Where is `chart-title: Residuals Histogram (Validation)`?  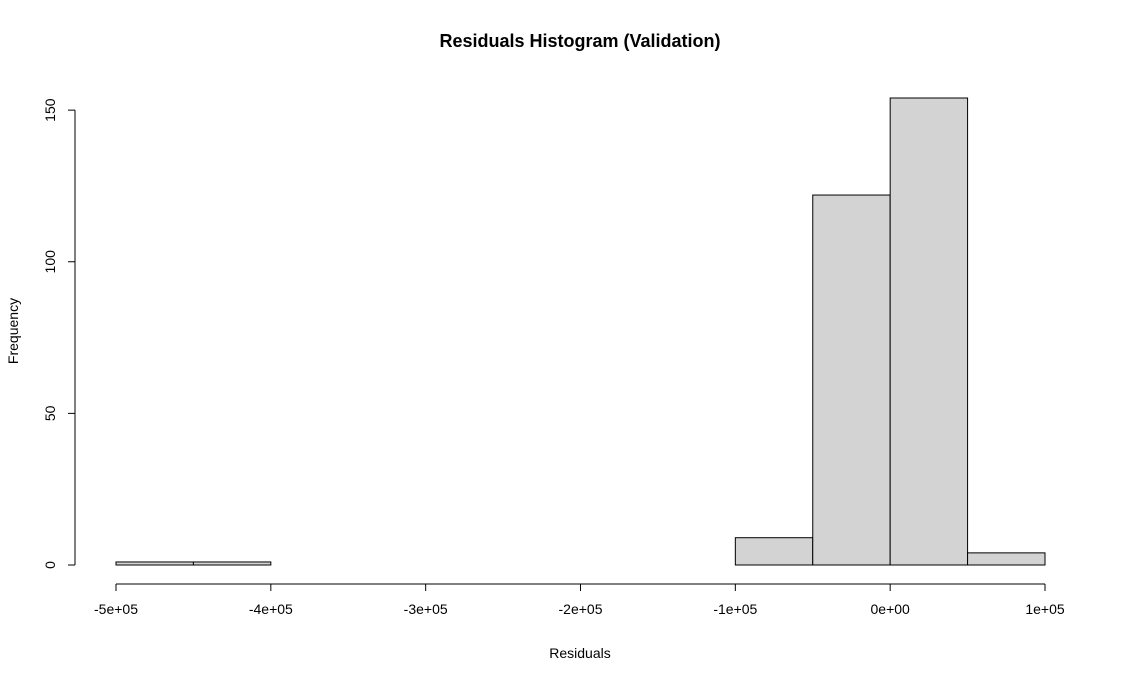
chart-title: Residuals Histogram (Validation) is located at coordinates (579, 41).